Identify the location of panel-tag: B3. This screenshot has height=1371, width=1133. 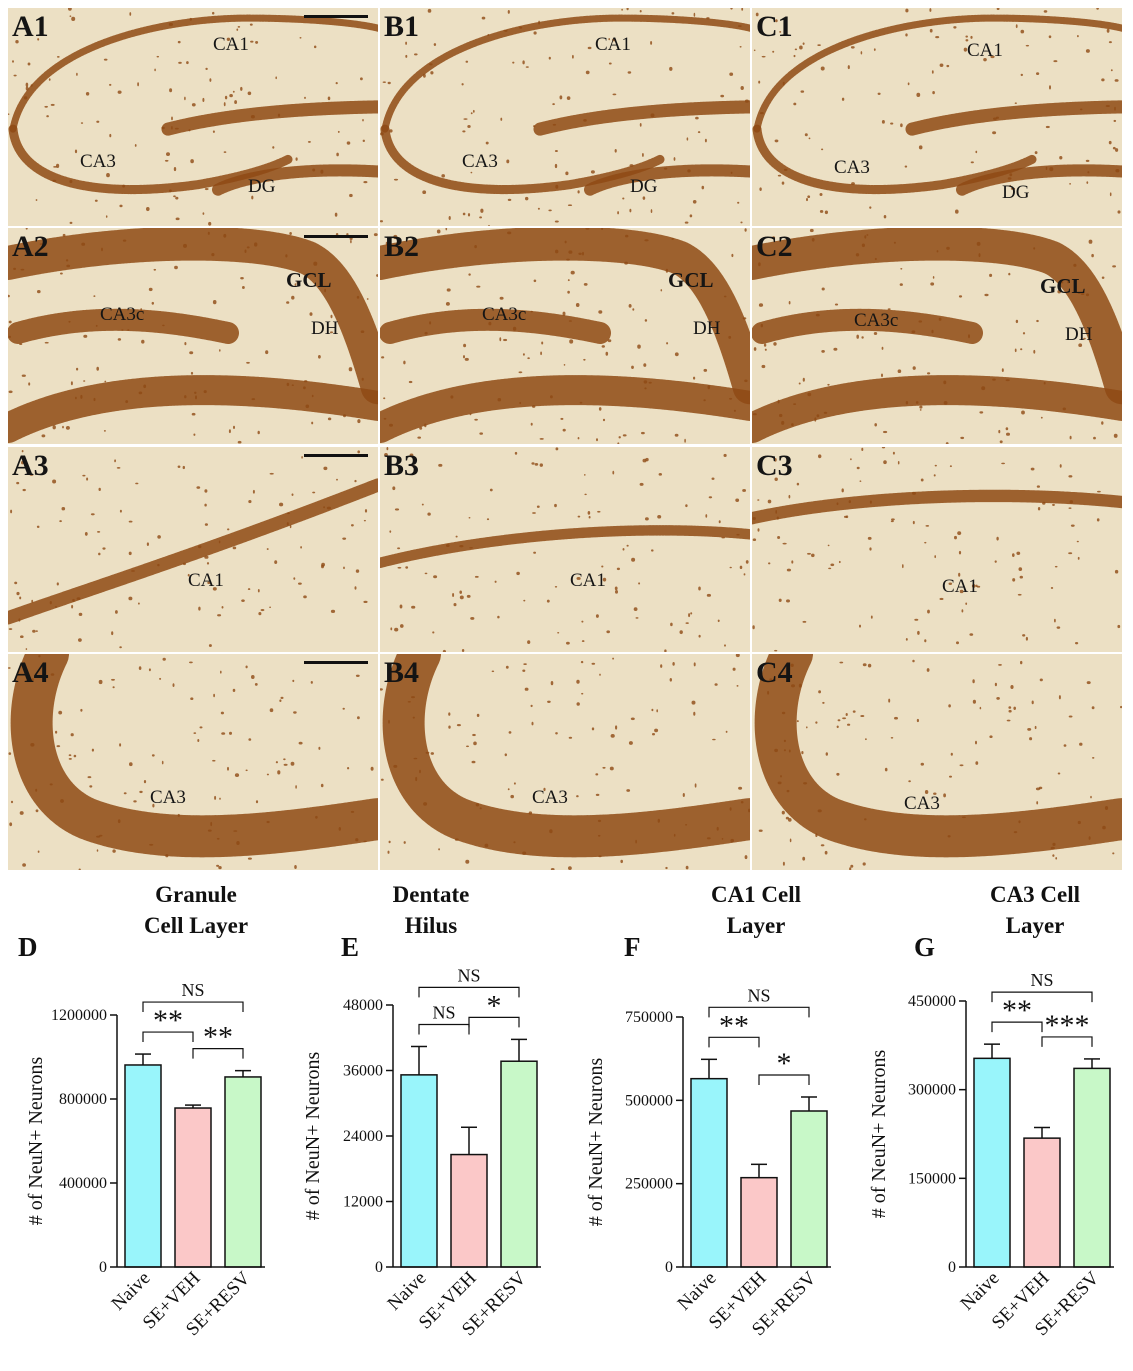
(402, 465).